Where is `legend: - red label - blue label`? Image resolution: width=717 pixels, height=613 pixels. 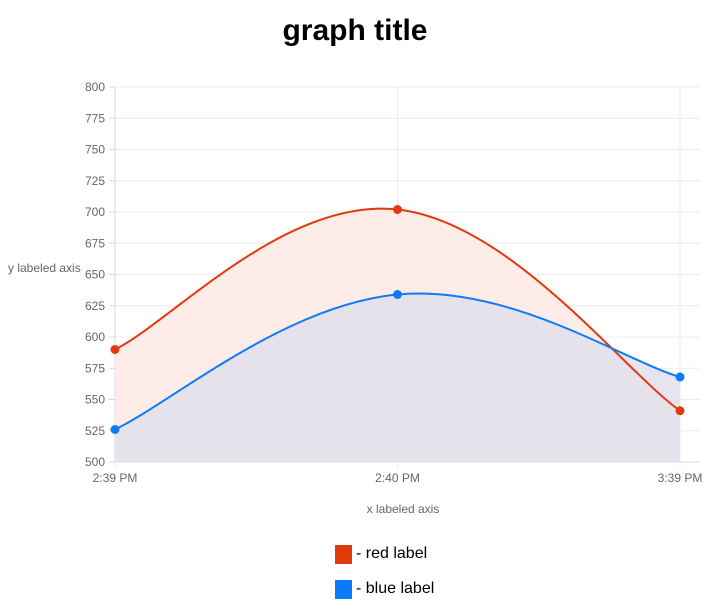
legend: - red label - blue label is located at coordinates (384, 578).